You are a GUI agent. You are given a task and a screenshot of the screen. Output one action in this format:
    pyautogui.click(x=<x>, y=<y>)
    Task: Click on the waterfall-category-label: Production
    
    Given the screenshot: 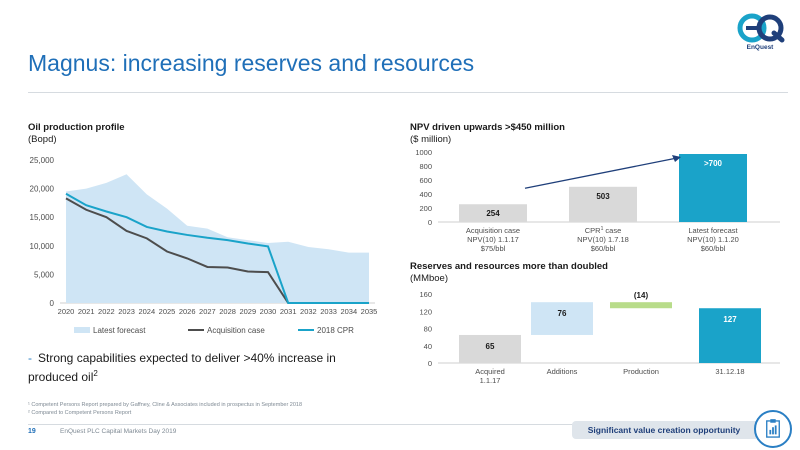 What is the action you would take?
    pyautogui.click(x=641, y=371)
    